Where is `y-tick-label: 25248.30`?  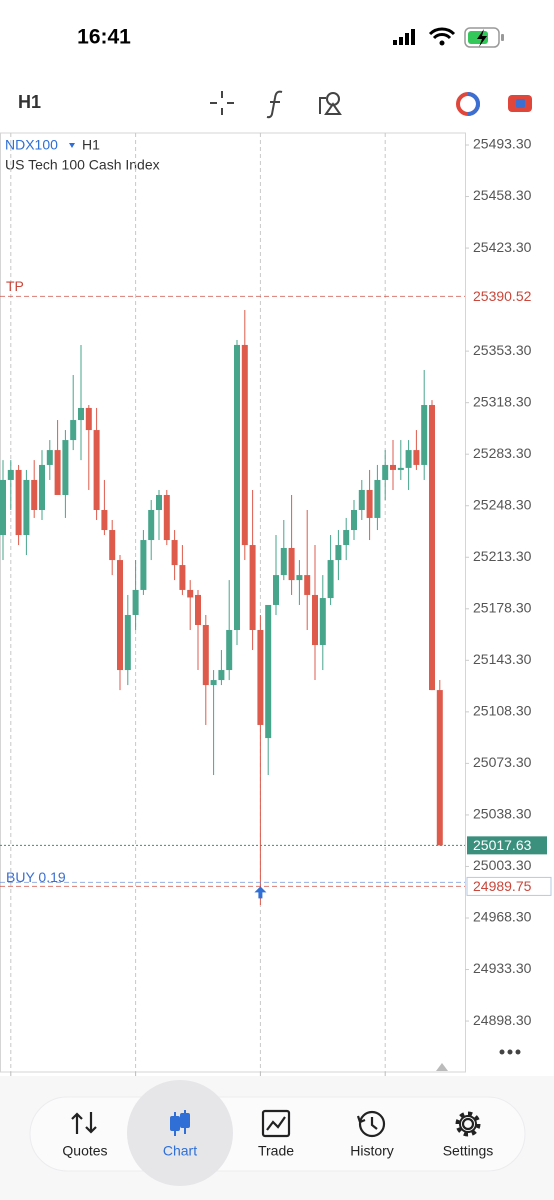
y-tick-label: 25248.30 is located at coordinates (502, 504).